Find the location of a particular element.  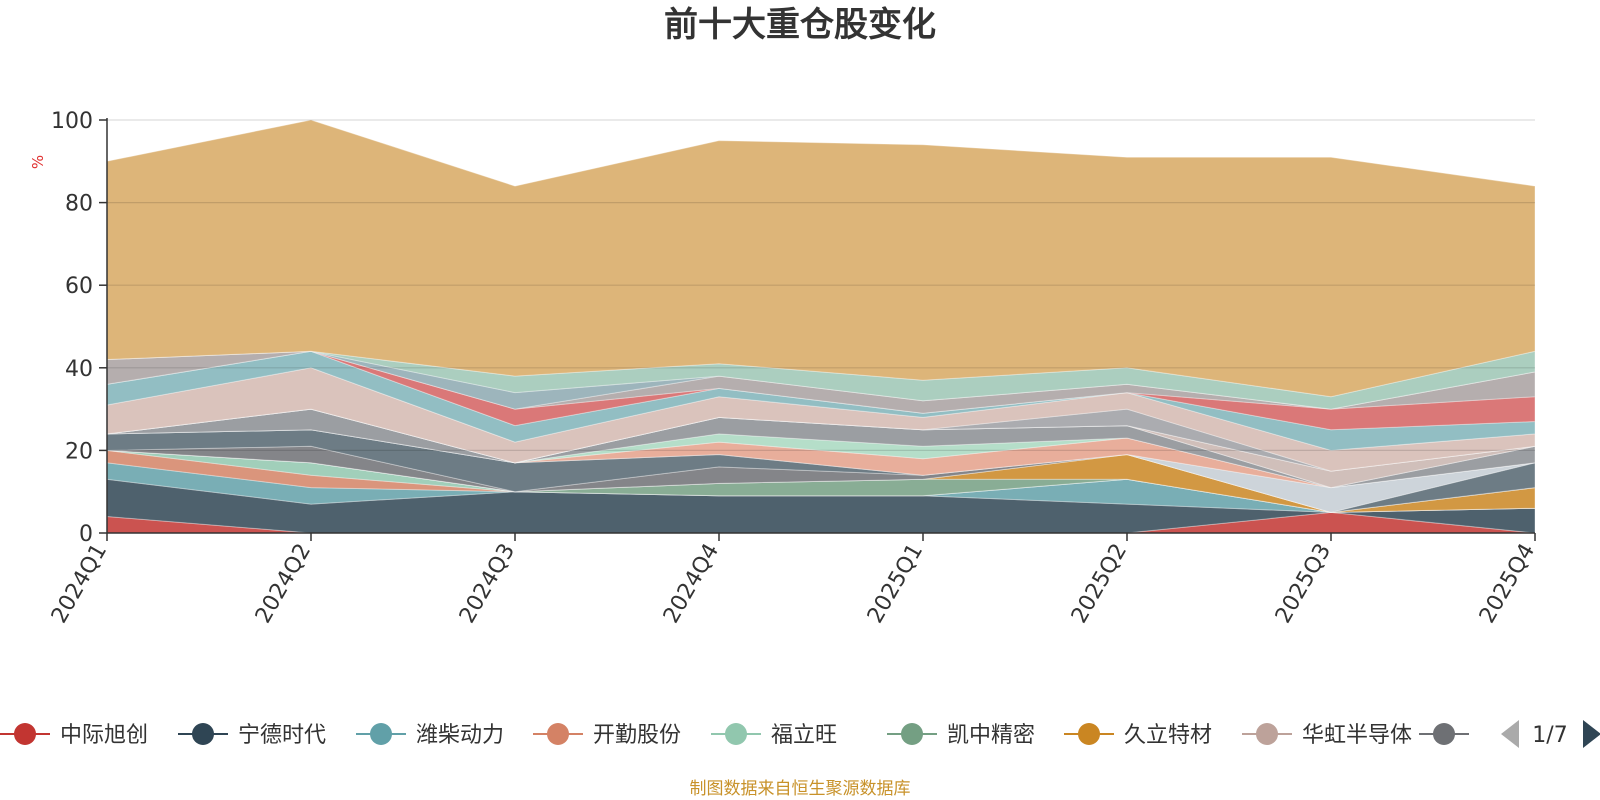

y-axis-unit: % is located at coordinates (38, 162).